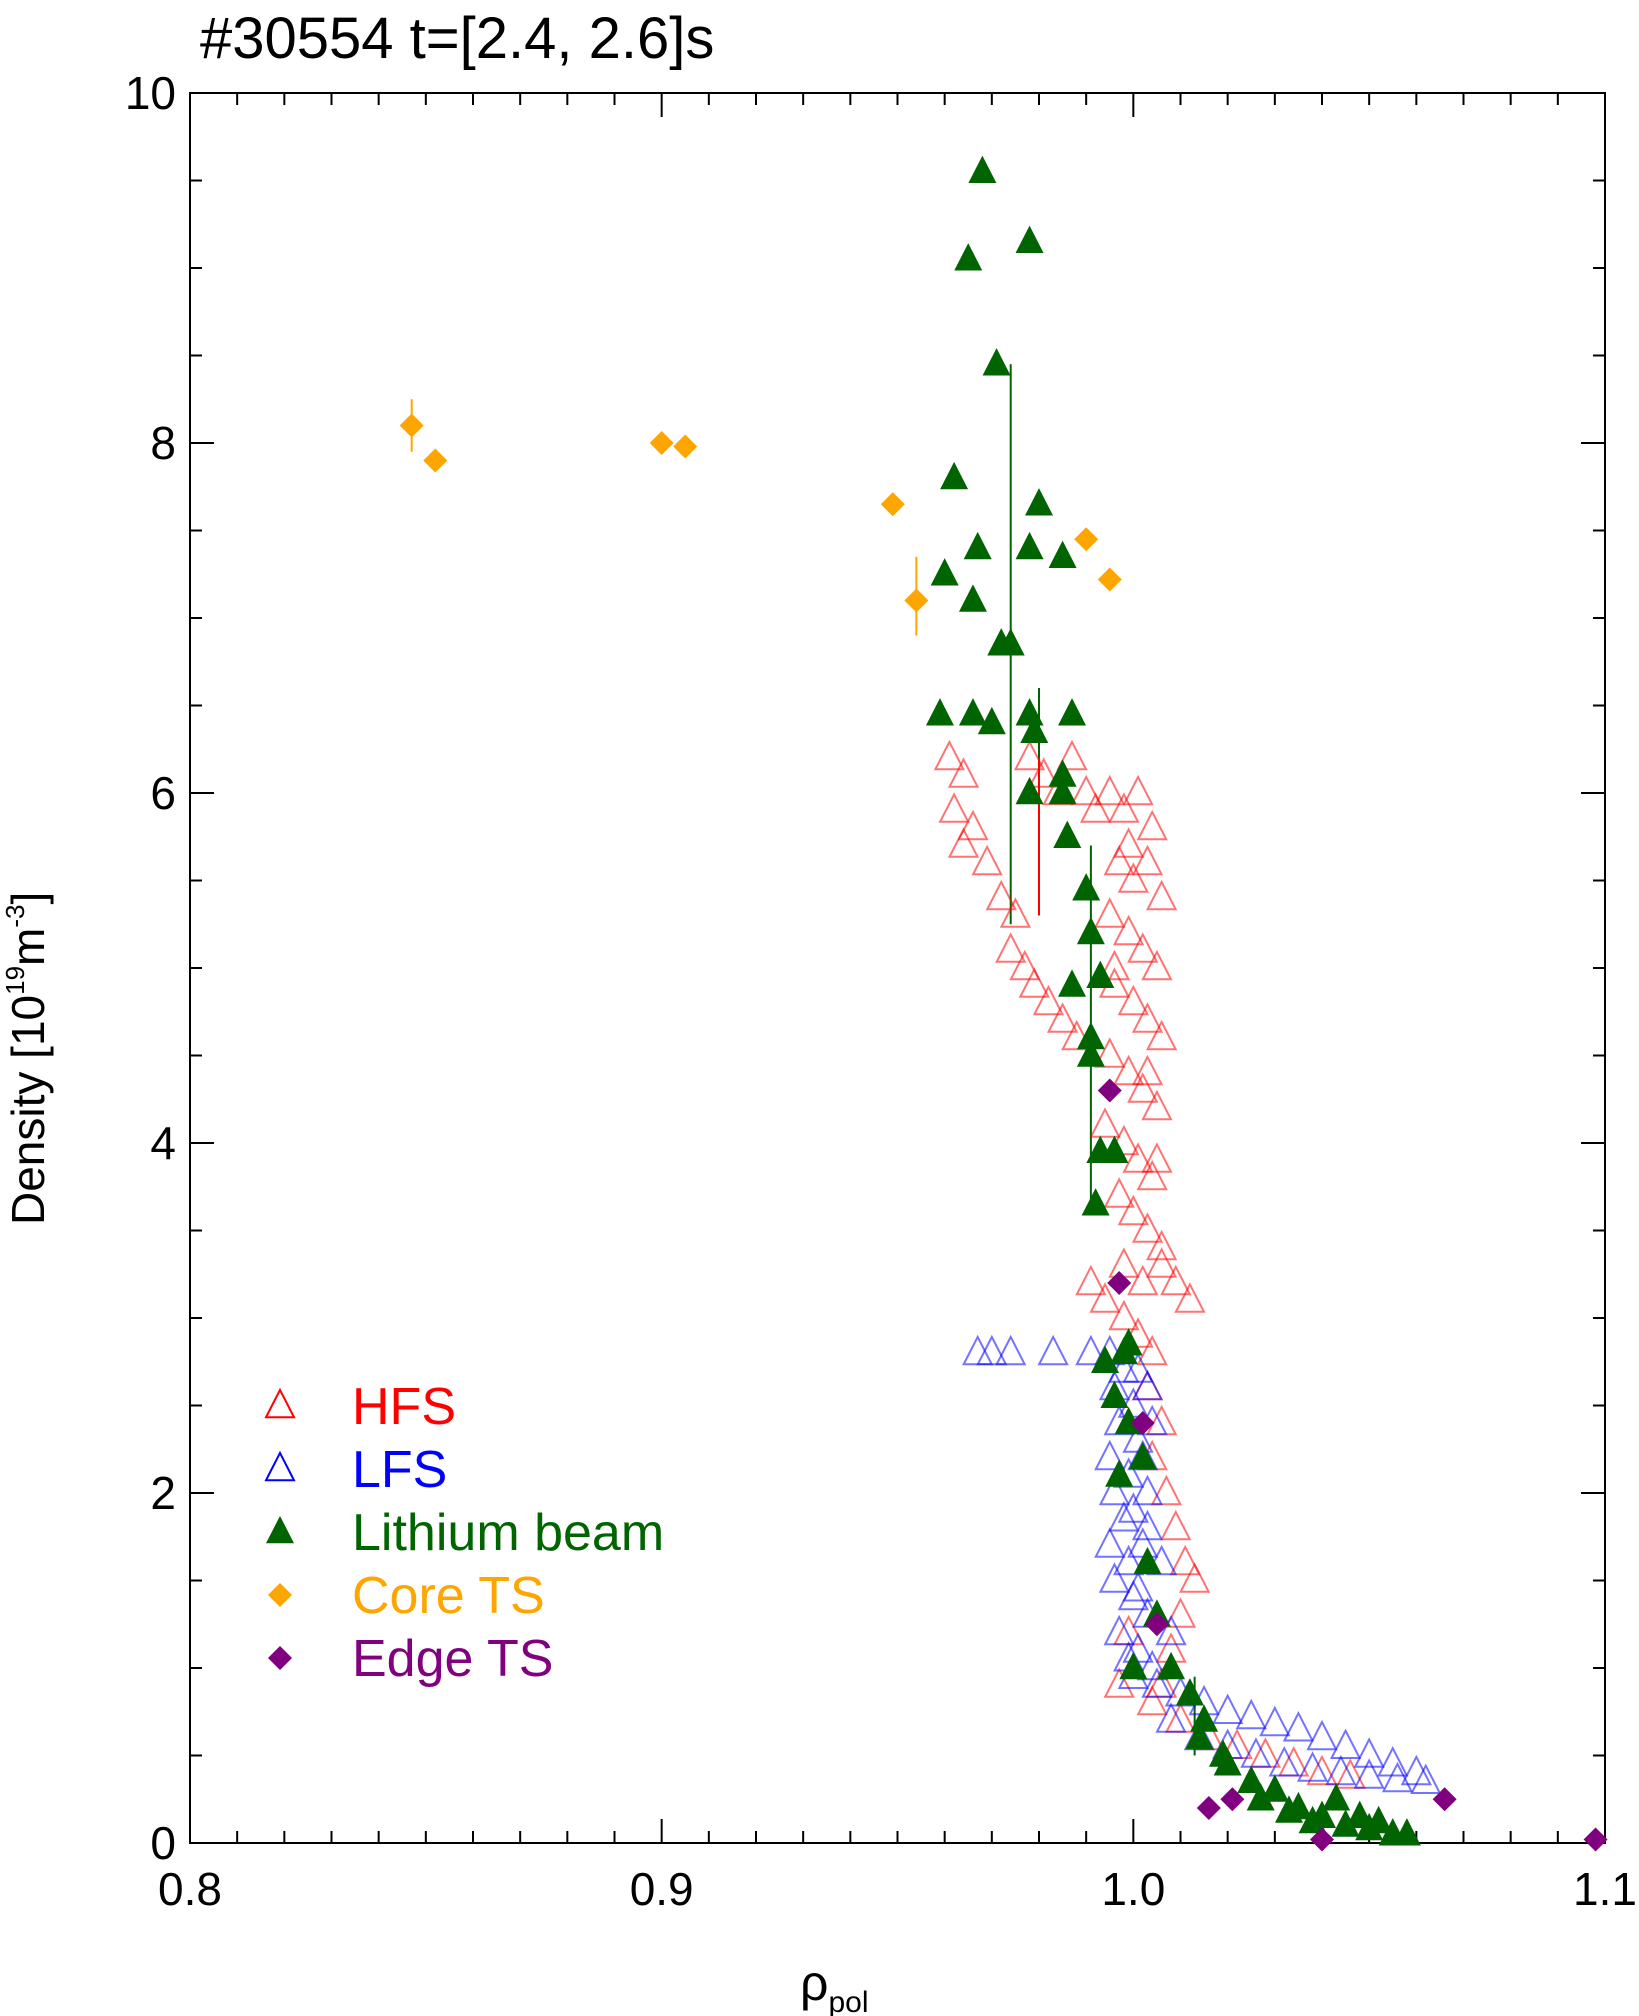  What do you see at coordinates (190, 1889) in the screenshot?
I see `x-tick-label: 0.8` at bounding box center [190, 1889].